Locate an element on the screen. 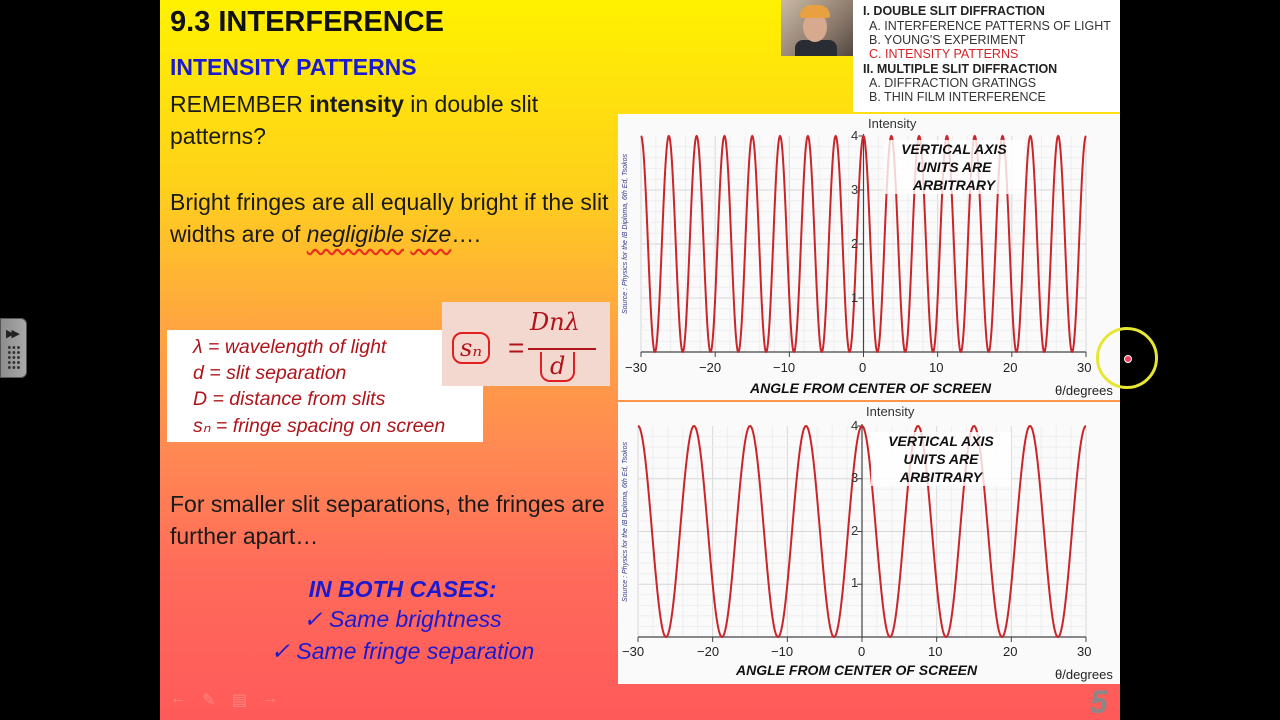 This screenshot has width=1280, height=720. cursor-highlight is located at coordinates (1127, 358).